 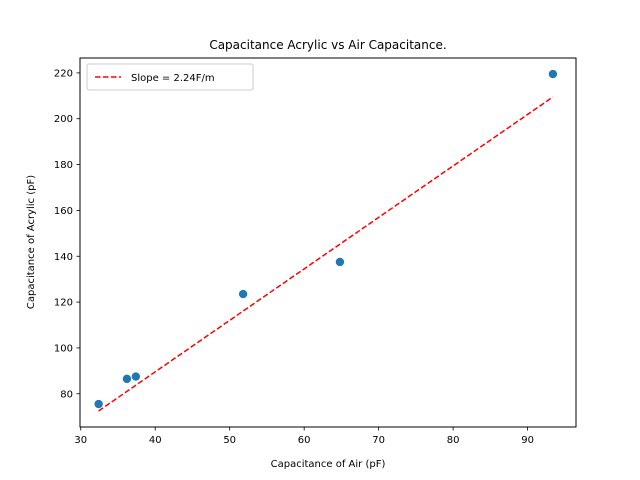 What do you see at coordinates (63, 119) in the screenshot?
I see `y-tick-label: 200` at bounding box center [63, 119].